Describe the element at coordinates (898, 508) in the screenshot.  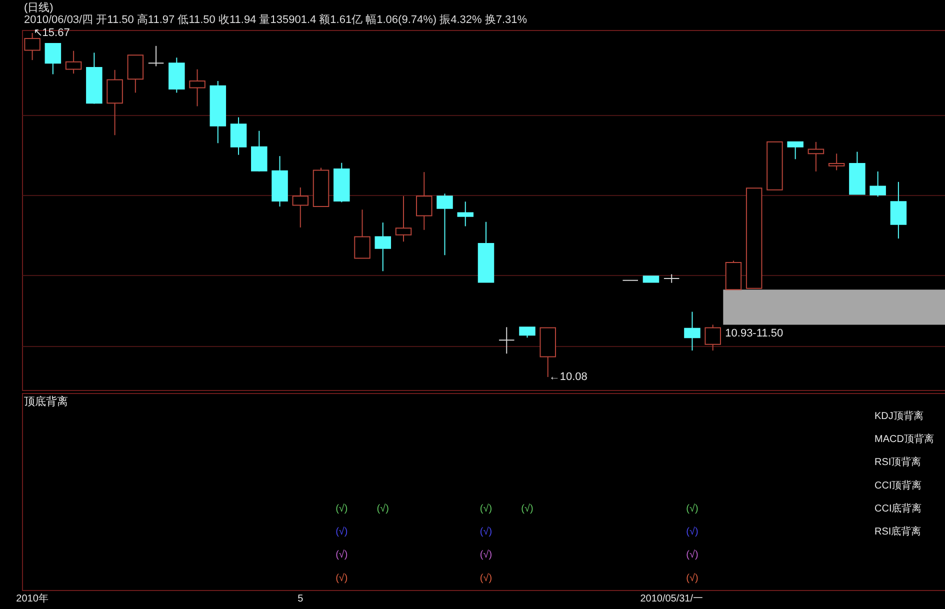
I see `y-tick-label: CCI底背离` at that location.